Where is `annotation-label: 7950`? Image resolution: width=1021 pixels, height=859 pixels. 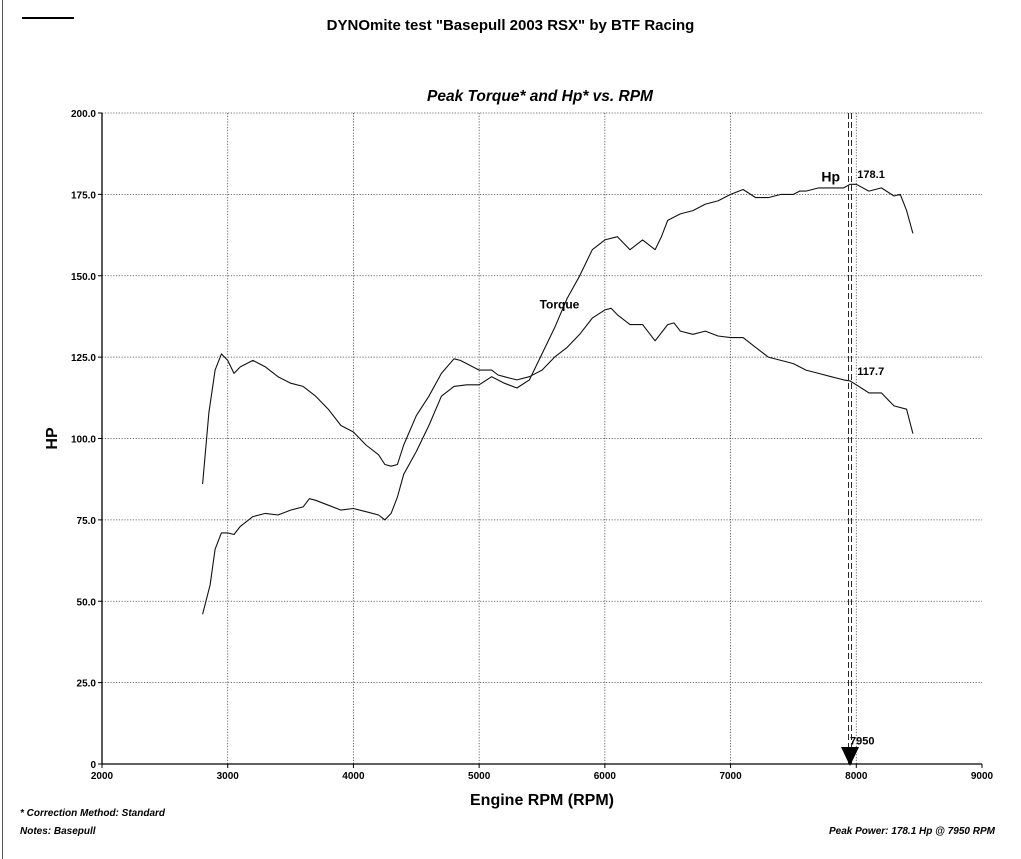
annotation-label: 7950 is located at coordinates (862, 741).